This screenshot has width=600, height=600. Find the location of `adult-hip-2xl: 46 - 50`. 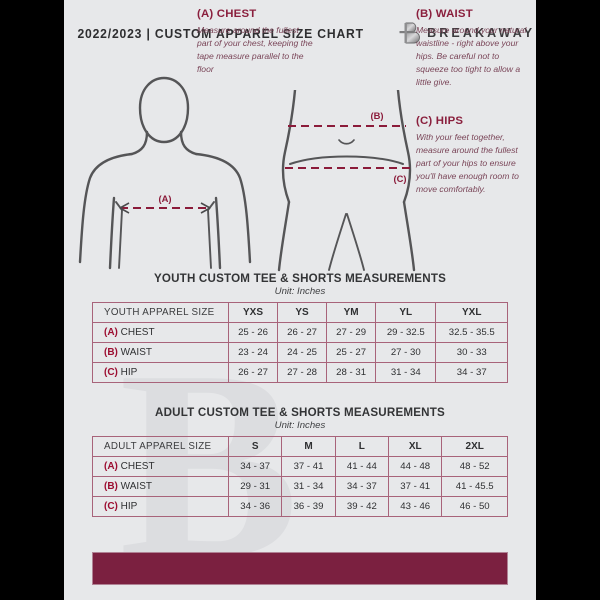

adult-hip-2xl: 46 - 50 is located at coordinates (474, 506).